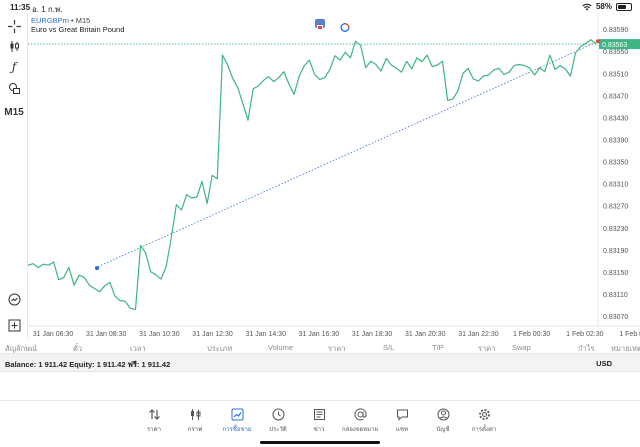 Image resolution: width=640 pixels, height=447 pixels. Describe the element at coordinates (521, 347) in the screenshot. I see `column-header: Swap` at that location.